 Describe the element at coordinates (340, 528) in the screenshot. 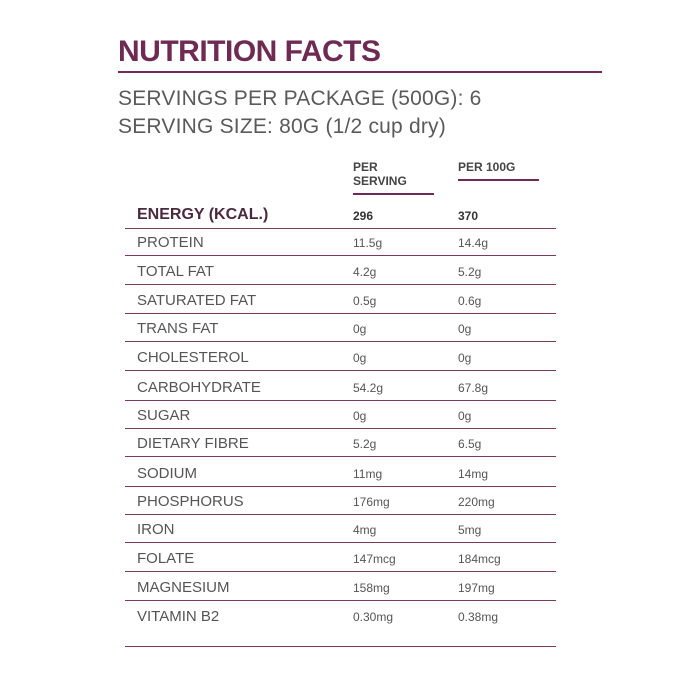

I see `table-row: IRON 4mg 5mg` at that location.